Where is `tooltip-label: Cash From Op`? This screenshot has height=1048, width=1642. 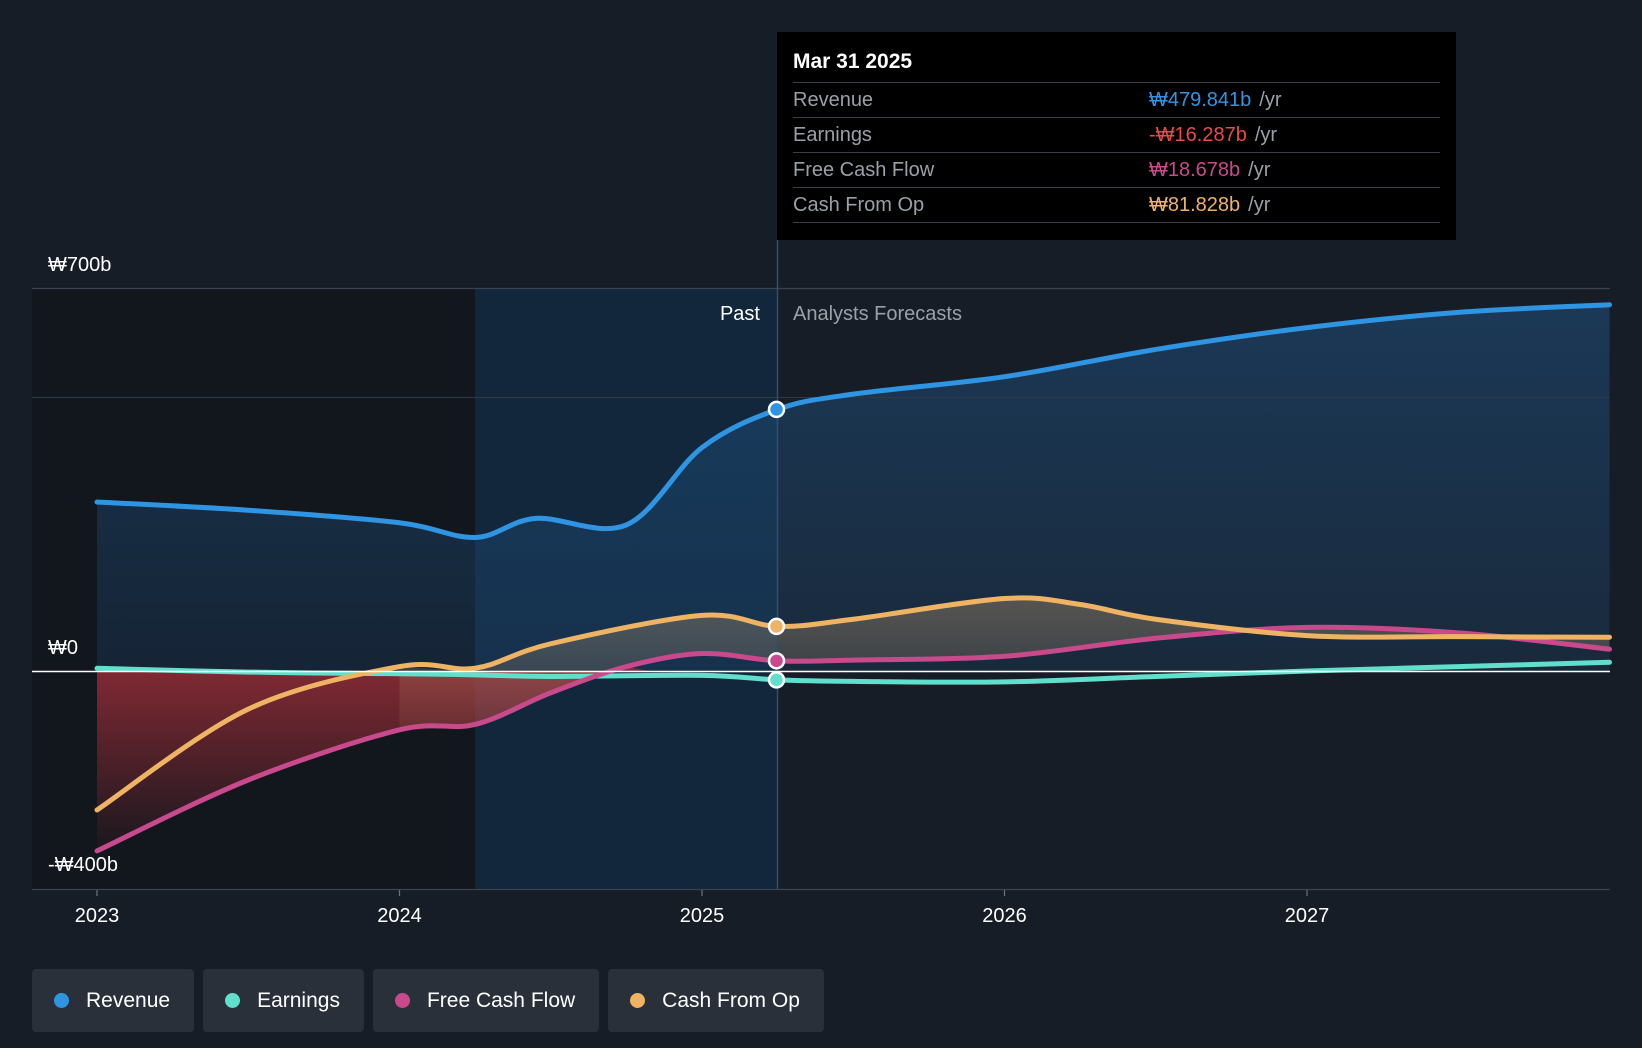 tooltip-label: Cash From Op is located at coordinates (859, 205).